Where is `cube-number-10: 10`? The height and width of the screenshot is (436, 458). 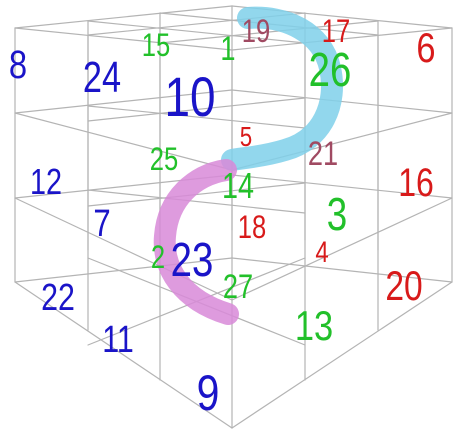 cube-number-10: 10 is located at coordinates (189, 97).